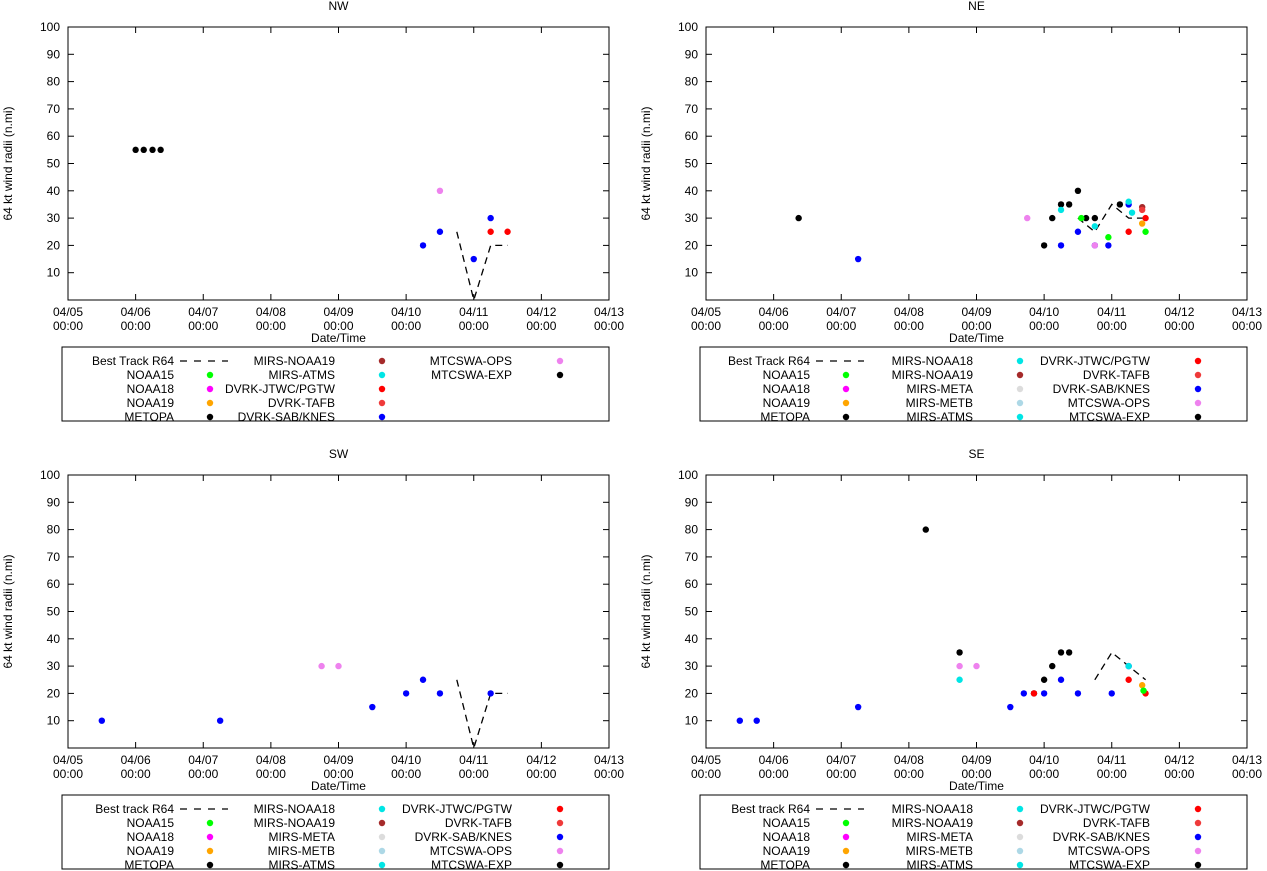  I want to click on x-tick-label-date: 04/09, so click(338, 312).